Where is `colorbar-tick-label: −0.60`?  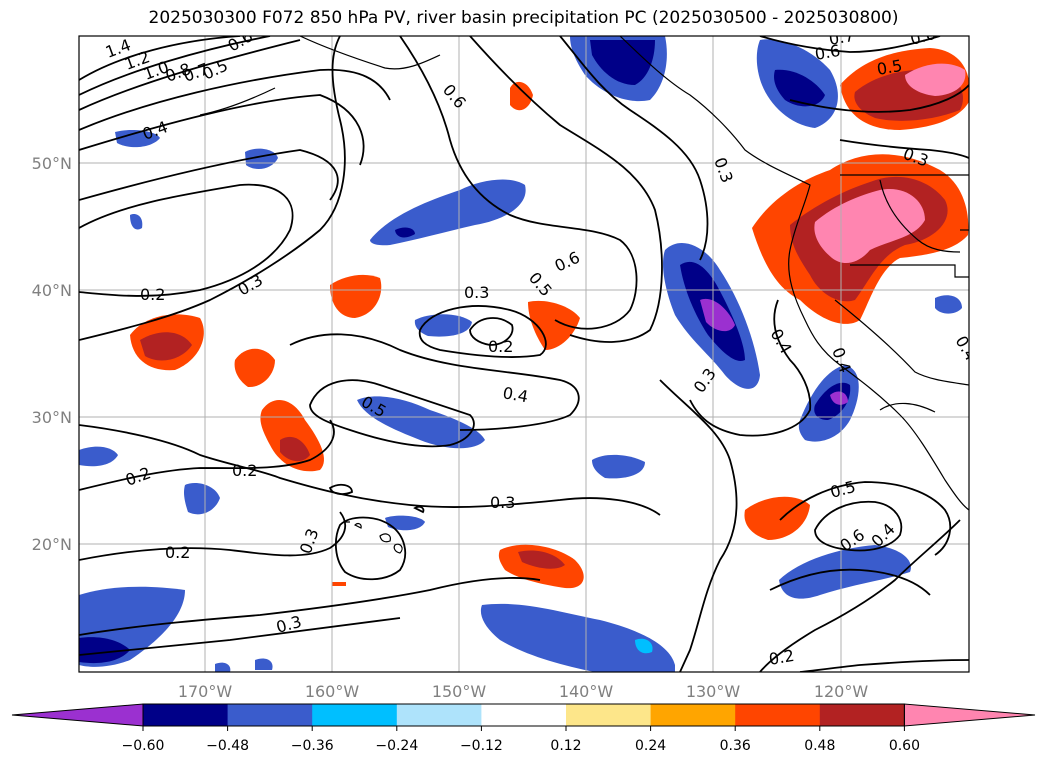 colorbar-tick-label: −0.60 is located at coordinates (143, 746).